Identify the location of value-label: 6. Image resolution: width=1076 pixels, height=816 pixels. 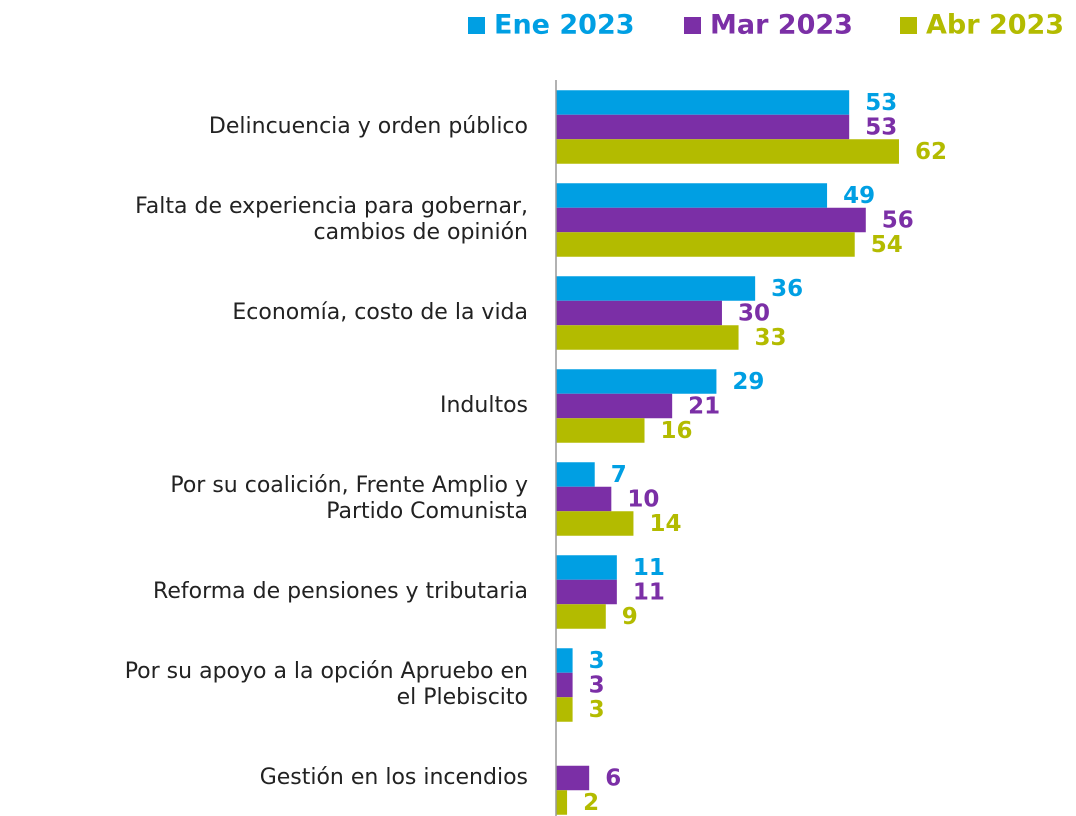
(613, 779).